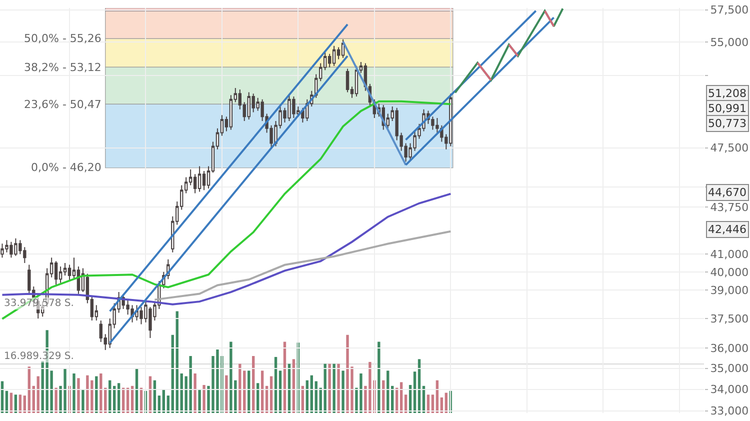  I want to click on y-tick-label: 36,000, so click(729, 348).